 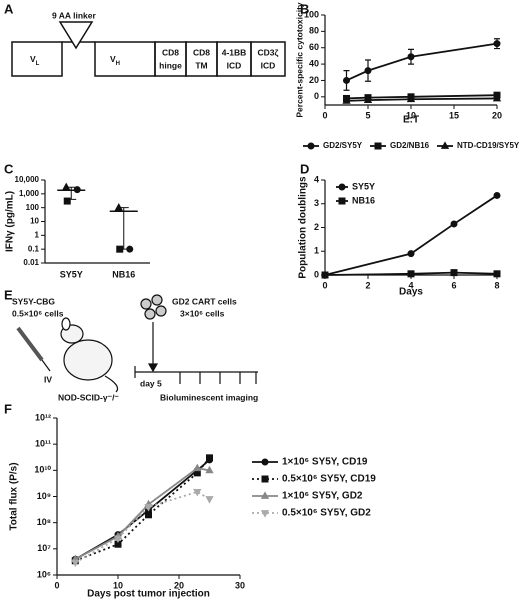 What do you see at coordinates (234, 65) in the screenshot?
I see `domain-label: ICD` at bounding box center [234, 65].